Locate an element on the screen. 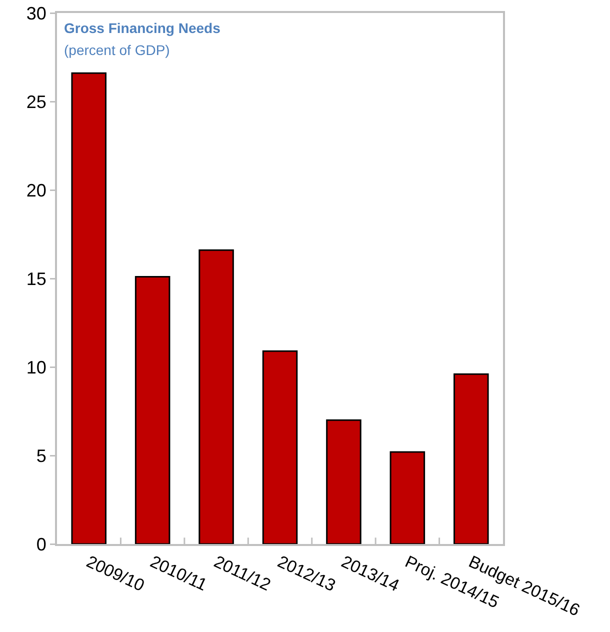 This screenshot has width=610, height=632. y-tick-label: 15 is located at coordinates (36, 278).